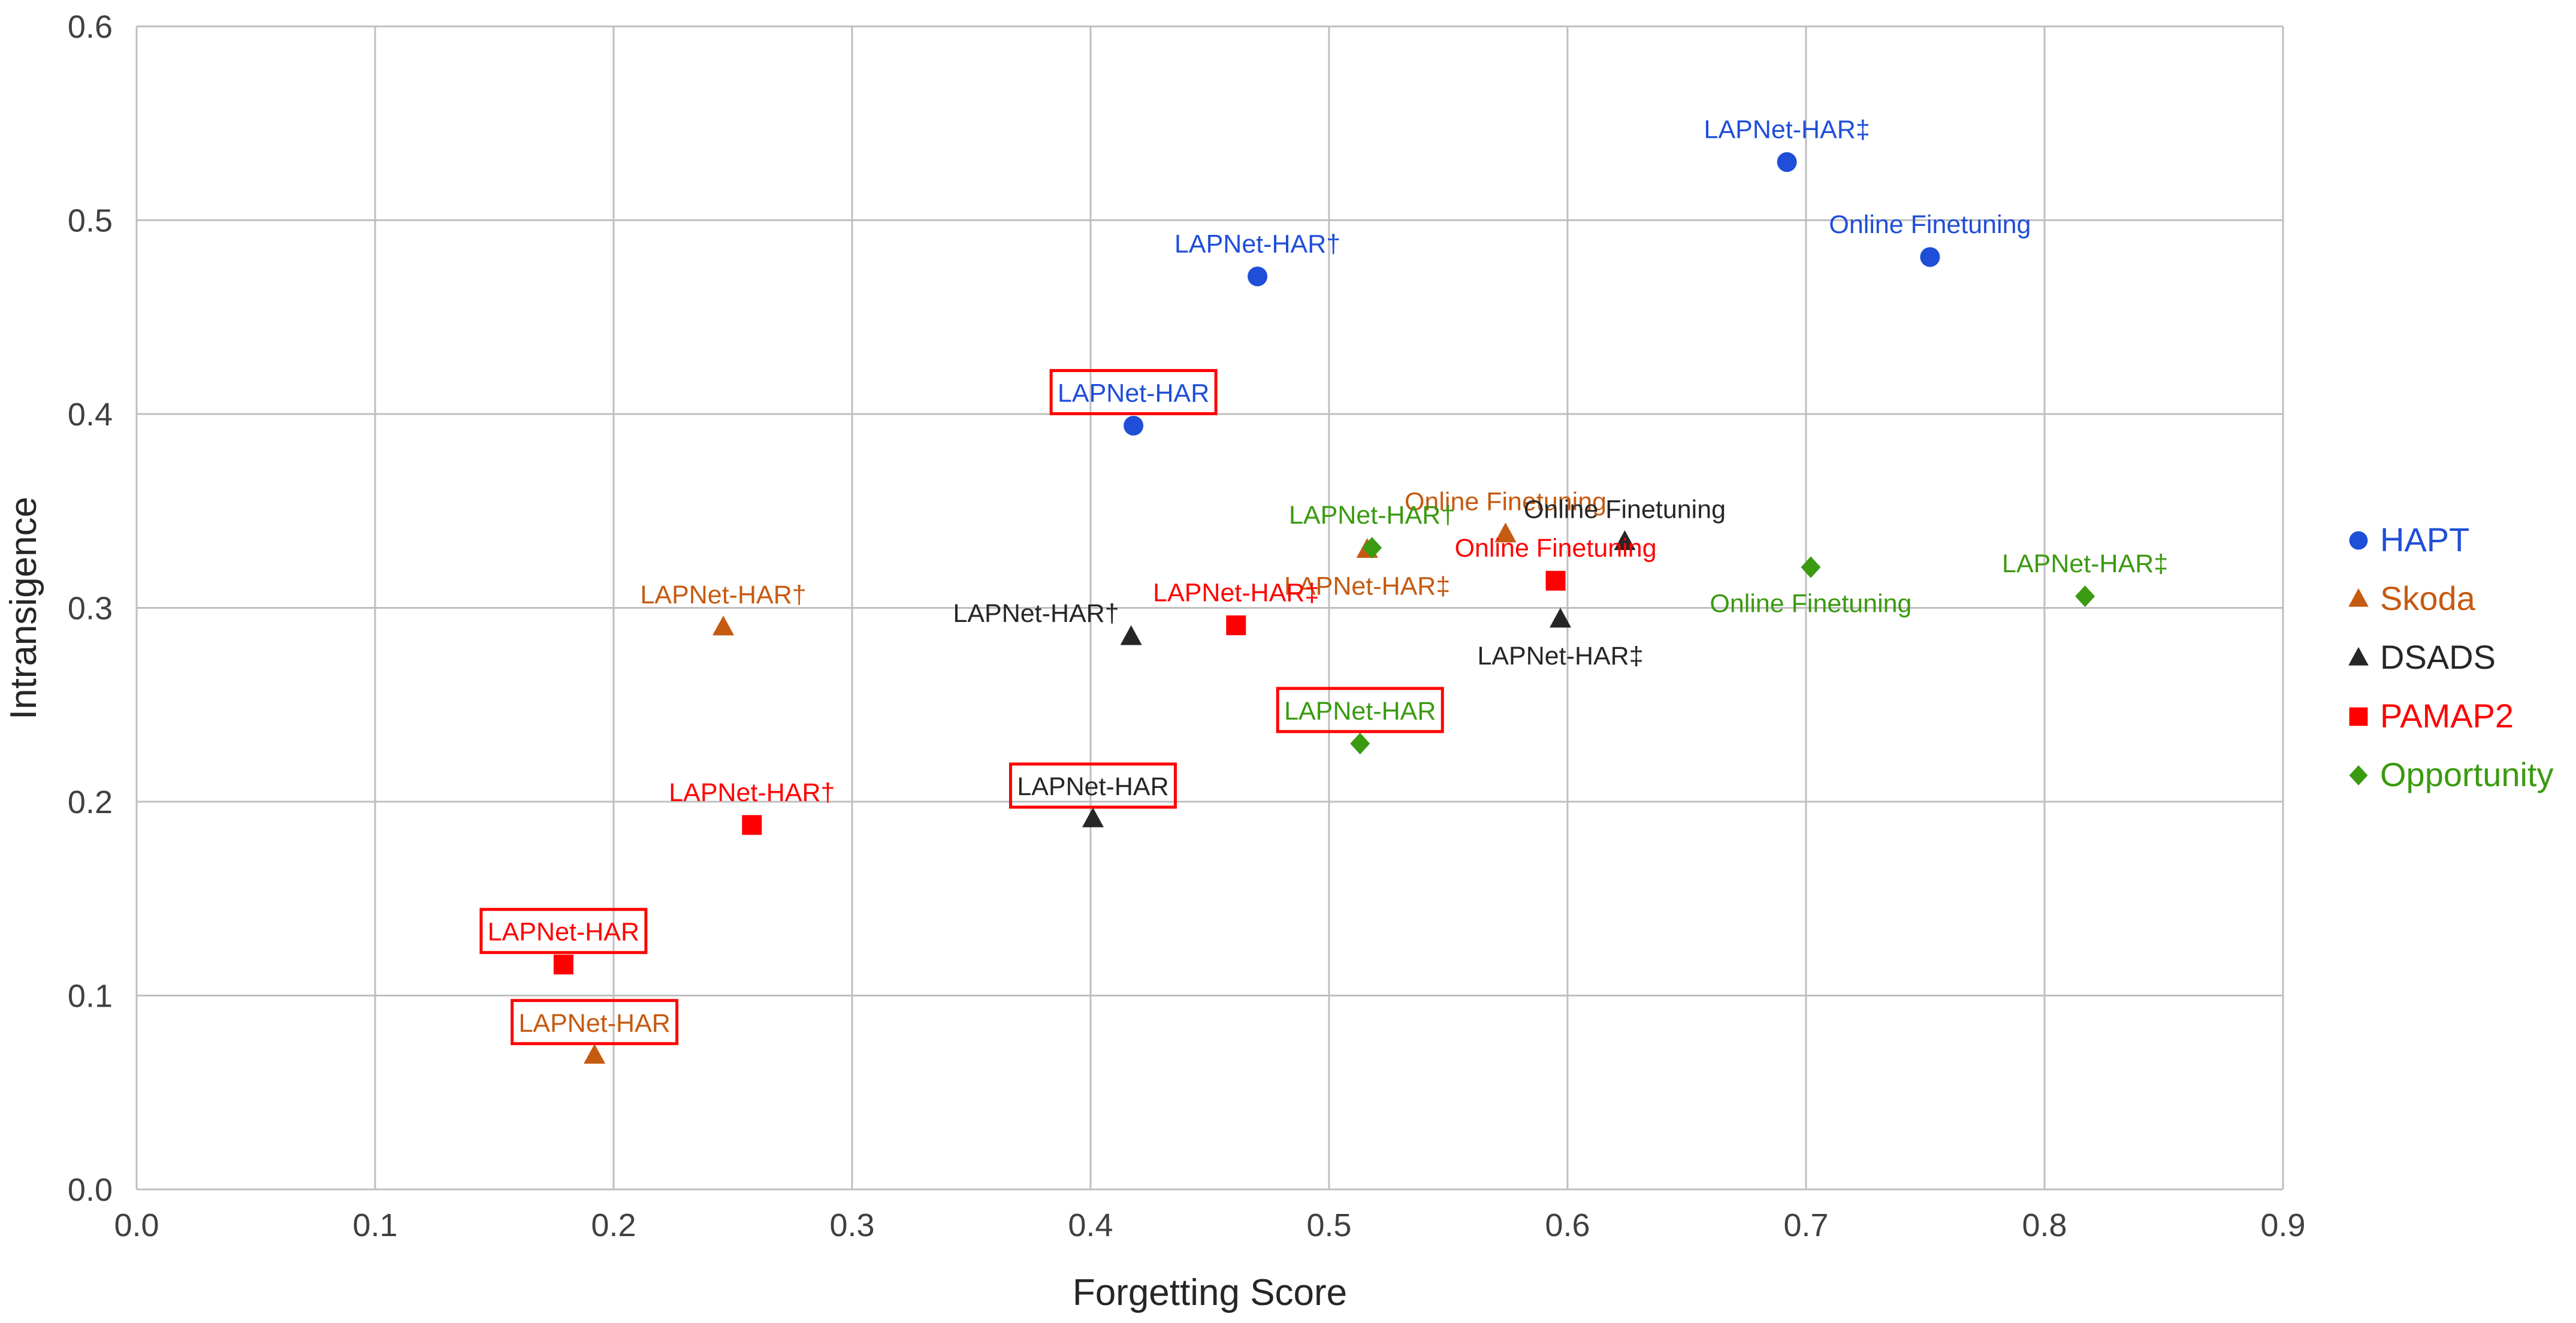 The image size is (2576, 1323). I want to click on x-tick-label: 0.5, so click(1329, 1225).